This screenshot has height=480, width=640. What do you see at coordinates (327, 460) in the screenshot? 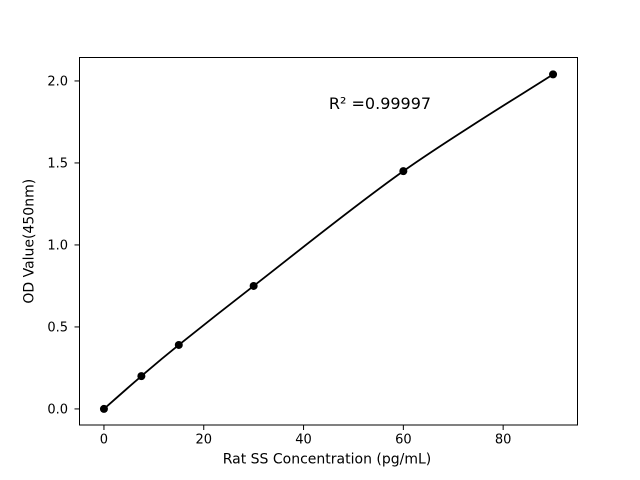
I see `x-axis-label: Rat SS Concentration (pg/mL)` at bounding box center [327, 460].